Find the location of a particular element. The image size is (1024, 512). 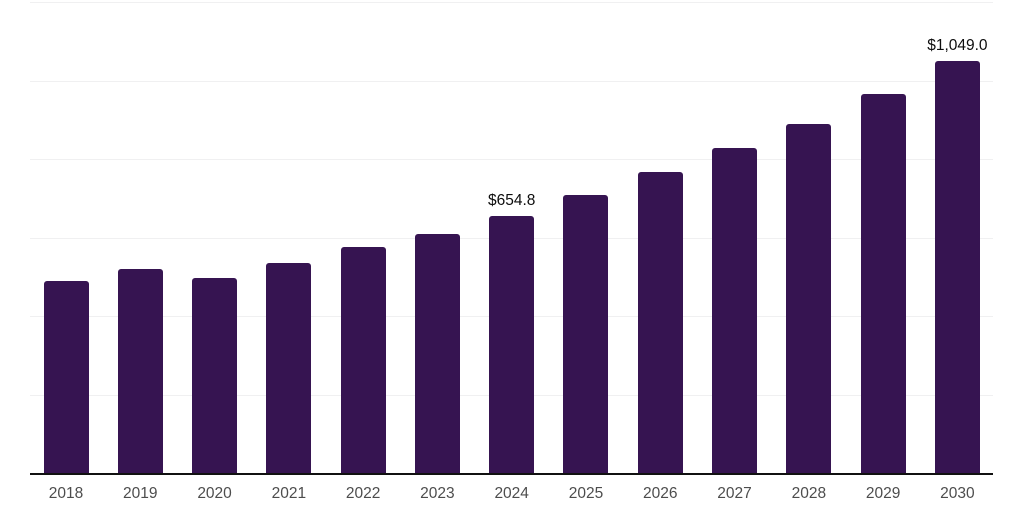

x-tick-label-2018: 2018 is located at coordinates (66, 493).